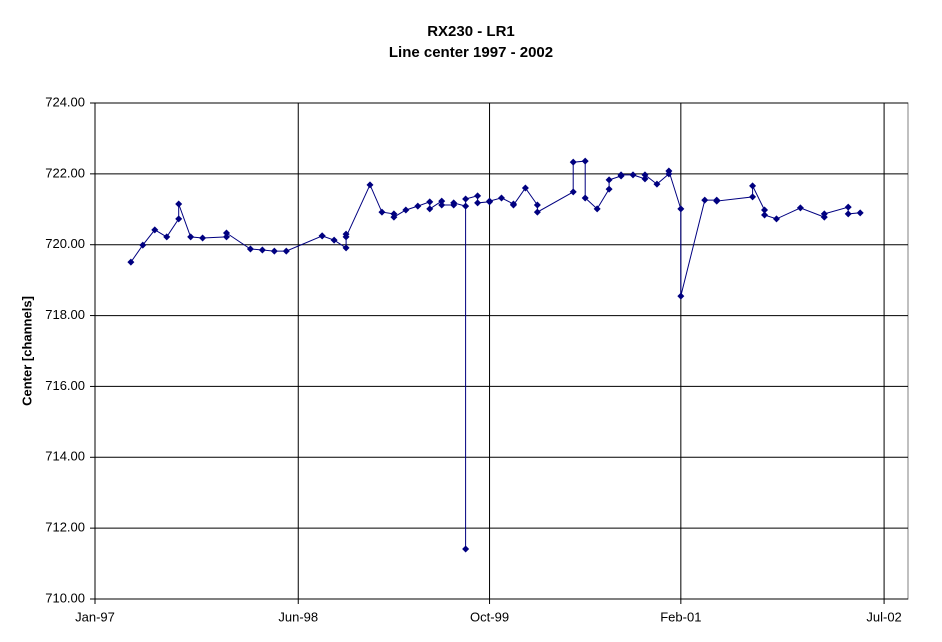 The width and height of the screenshot is (942, 642). I want to click on chart-subtitle: Line center 1997 - 2002, so click(471, 52).